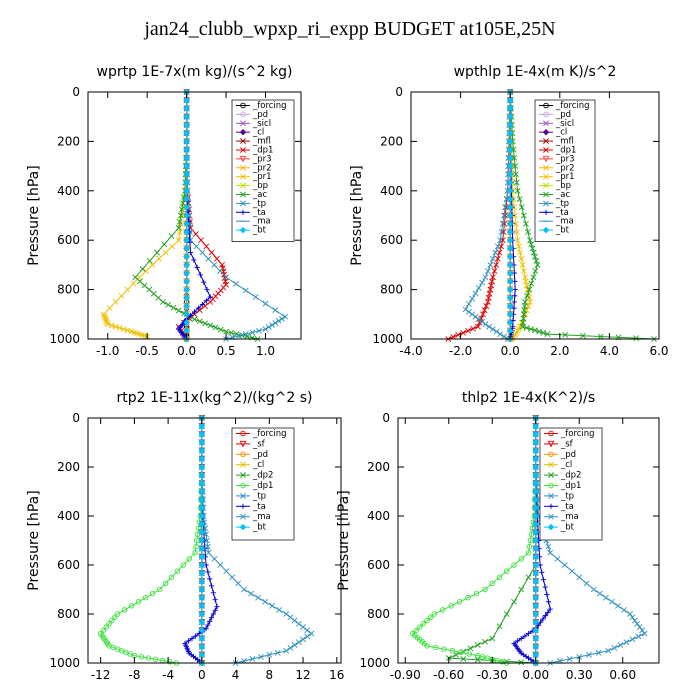 The height and width of the screenshot is (700, 700). Describe the element at coordinates (492, 541) in the screenshot. I see `series-line` at that location.